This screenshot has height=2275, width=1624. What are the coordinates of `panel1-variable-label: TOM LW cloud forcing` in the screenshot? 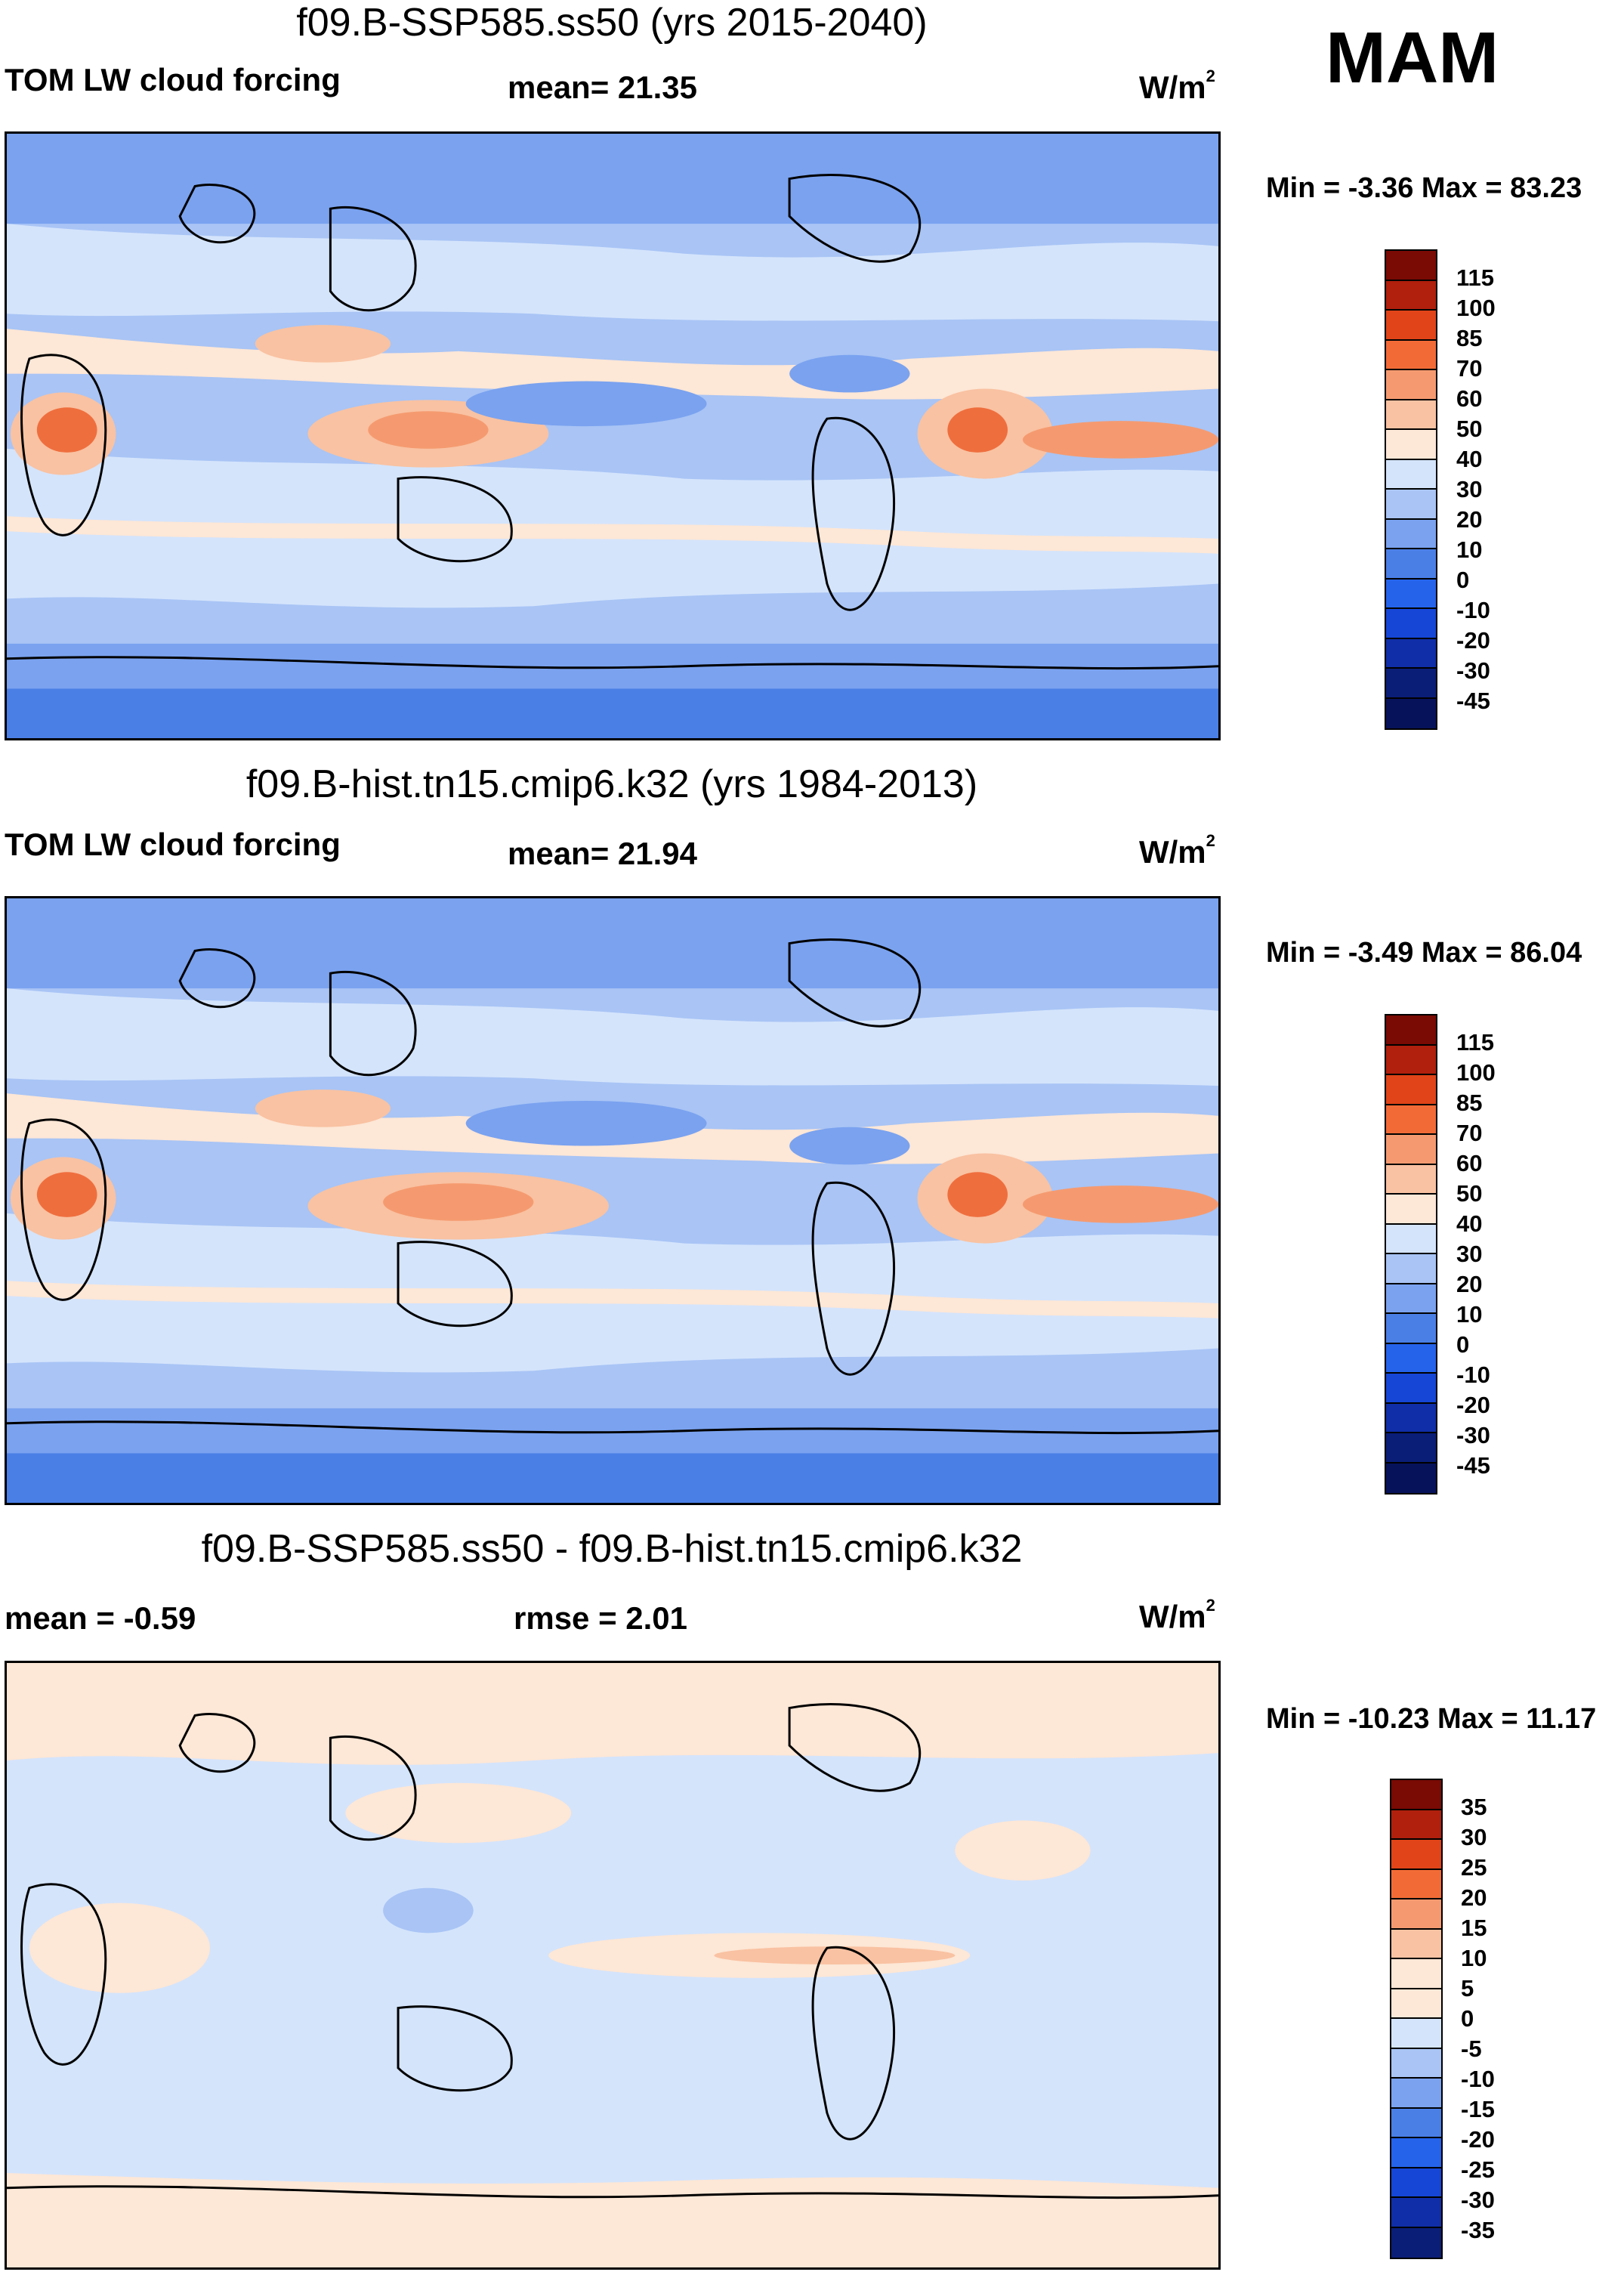 It's located at (173, 79).